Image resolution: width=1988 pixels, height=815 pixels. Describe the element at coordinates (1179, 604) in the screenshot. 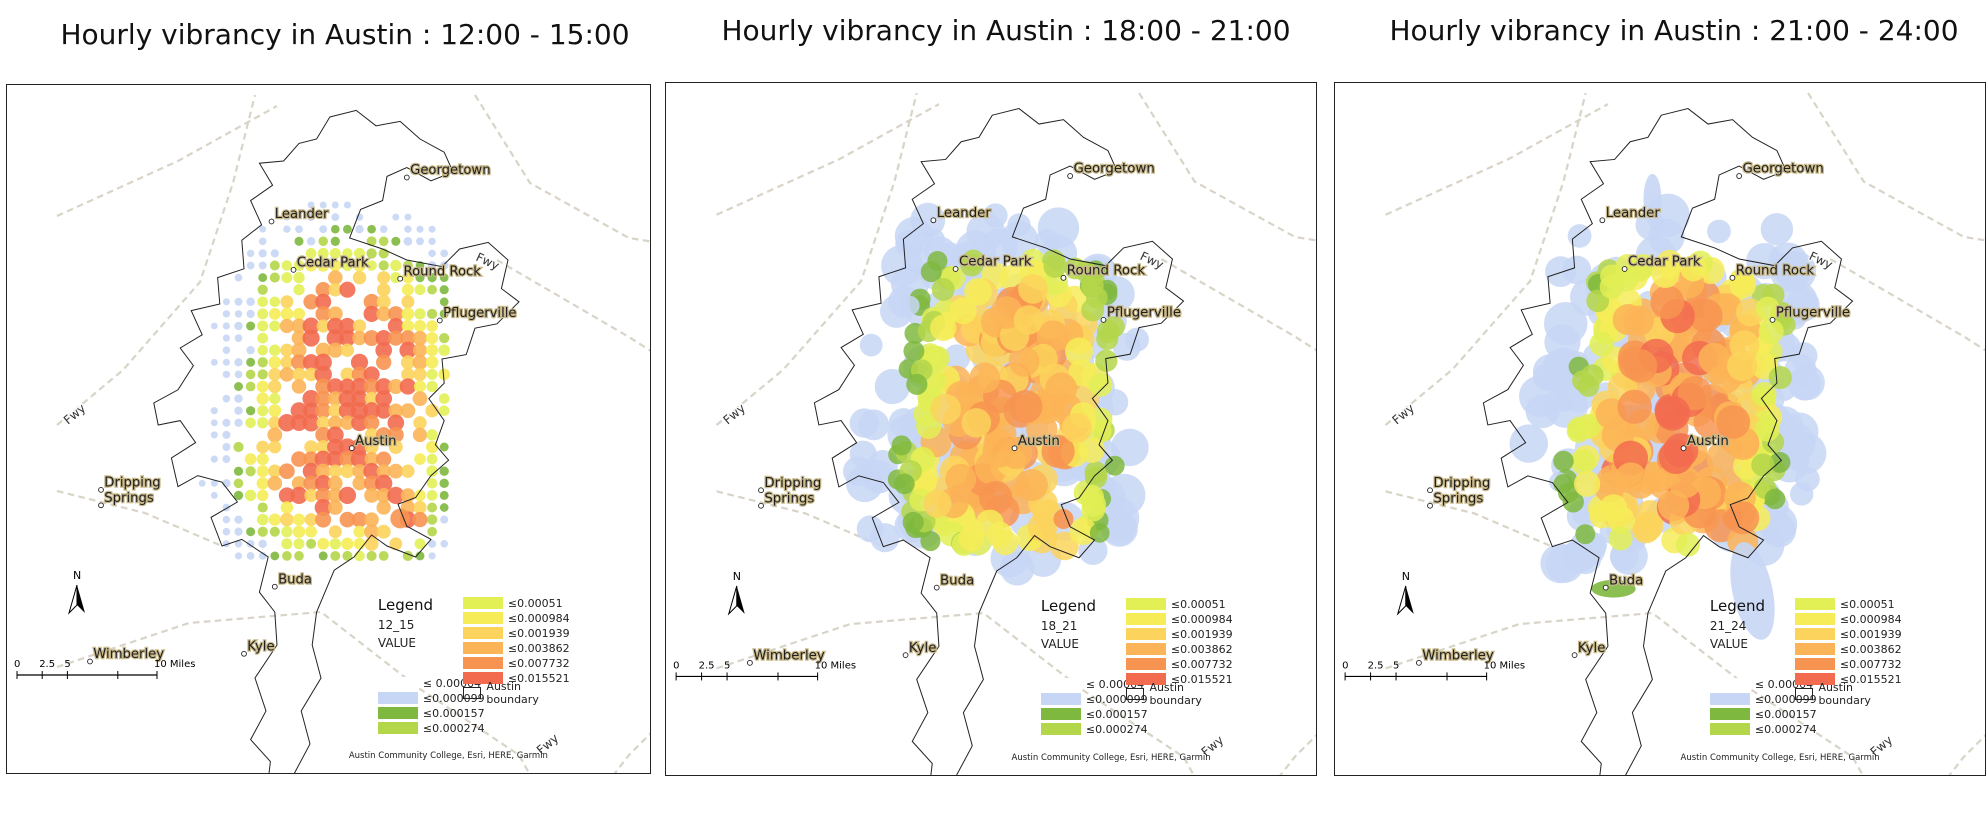

I see `legend-class: ≤0.00051` at that location.